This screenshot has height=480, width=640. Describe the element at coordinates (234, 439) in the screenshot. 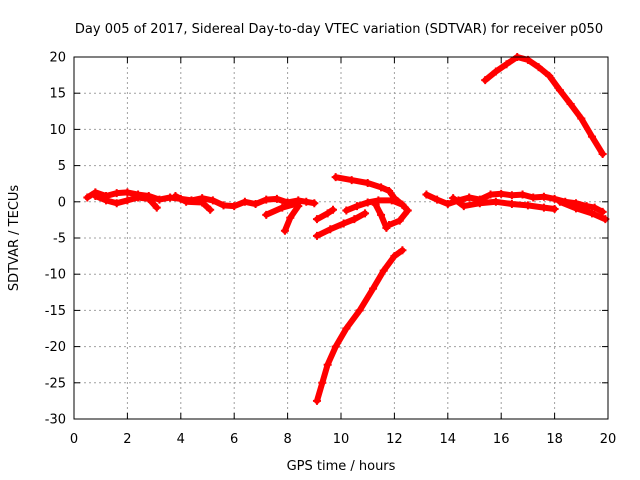

I see `x-tick-label: 6` at that location.